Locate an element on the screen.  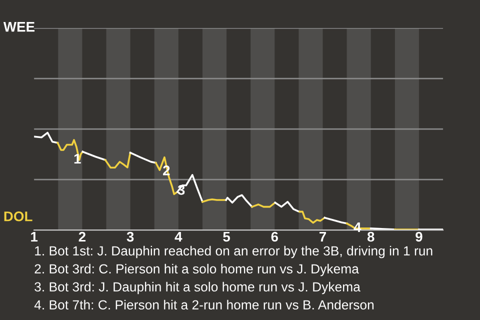
x-tick-label: 2 is located at coordinates (82, 237).